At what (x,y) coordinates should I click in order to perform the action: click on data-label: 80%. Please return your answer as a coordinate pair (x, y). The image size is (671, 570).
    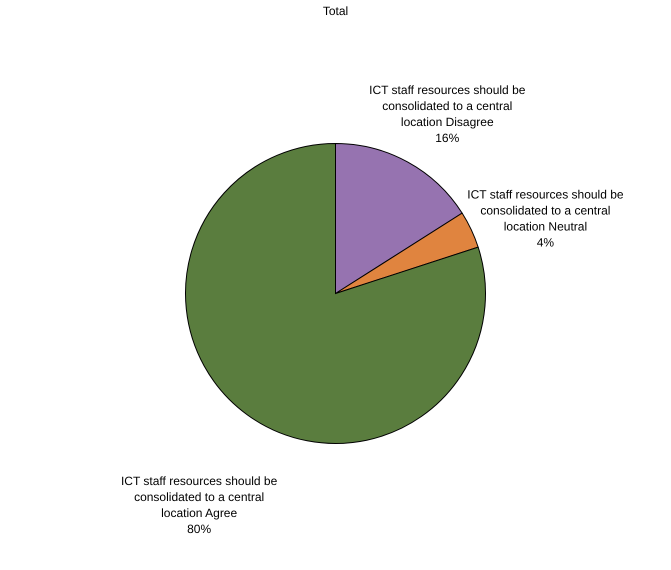
    Looking at the image, I should click on (199, 529).